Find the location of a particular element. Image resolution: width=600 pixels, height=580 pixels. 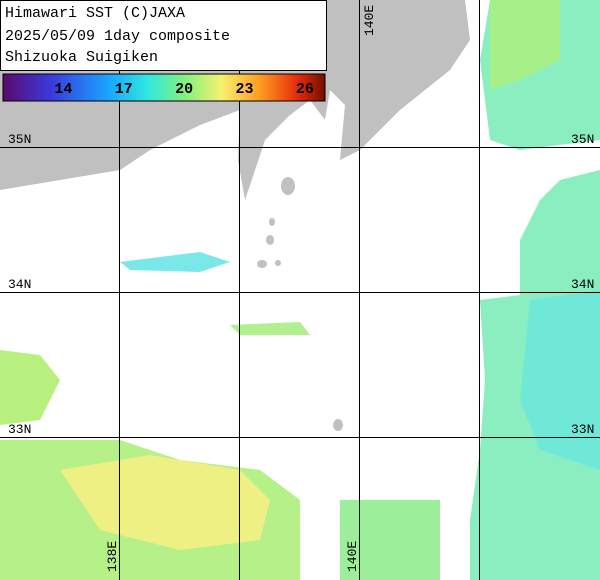

title-box is located at coordinates (163, 35).